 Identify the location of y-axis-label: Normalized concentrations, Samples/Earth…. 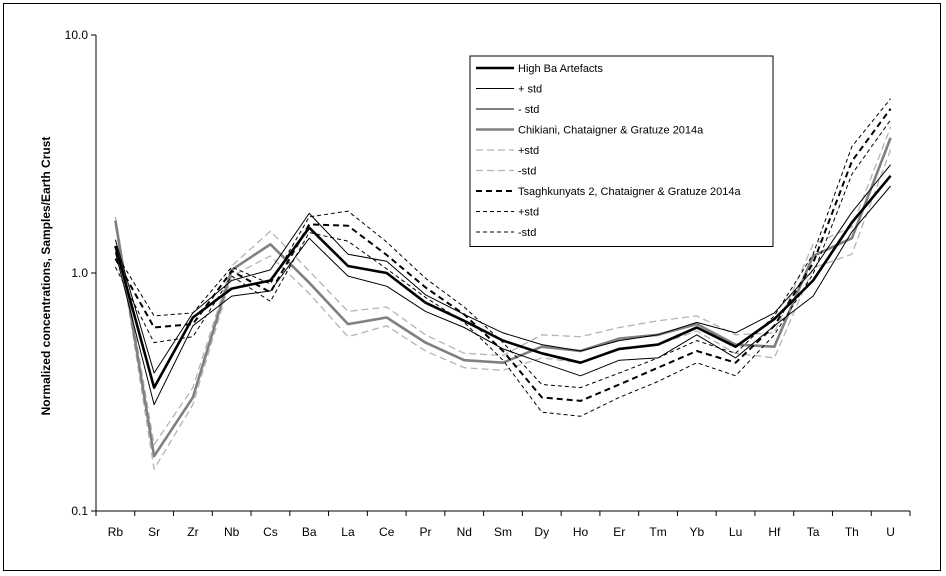
(46, 276).